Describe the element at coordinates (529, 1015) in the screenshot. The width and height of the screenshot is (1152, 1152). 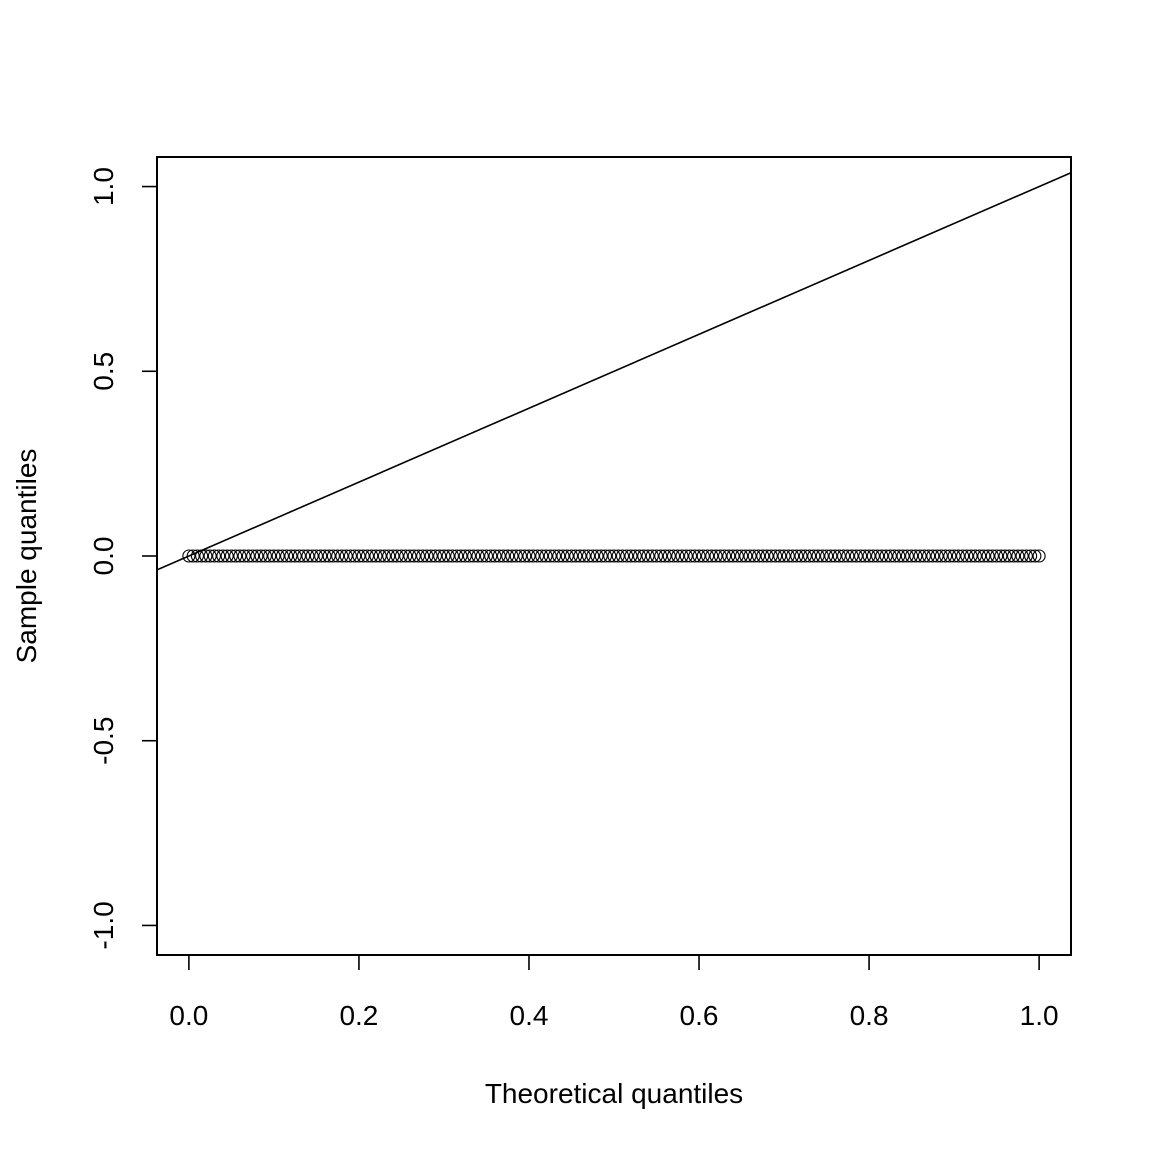
I see `x-tick-label: 0.4` at that location.